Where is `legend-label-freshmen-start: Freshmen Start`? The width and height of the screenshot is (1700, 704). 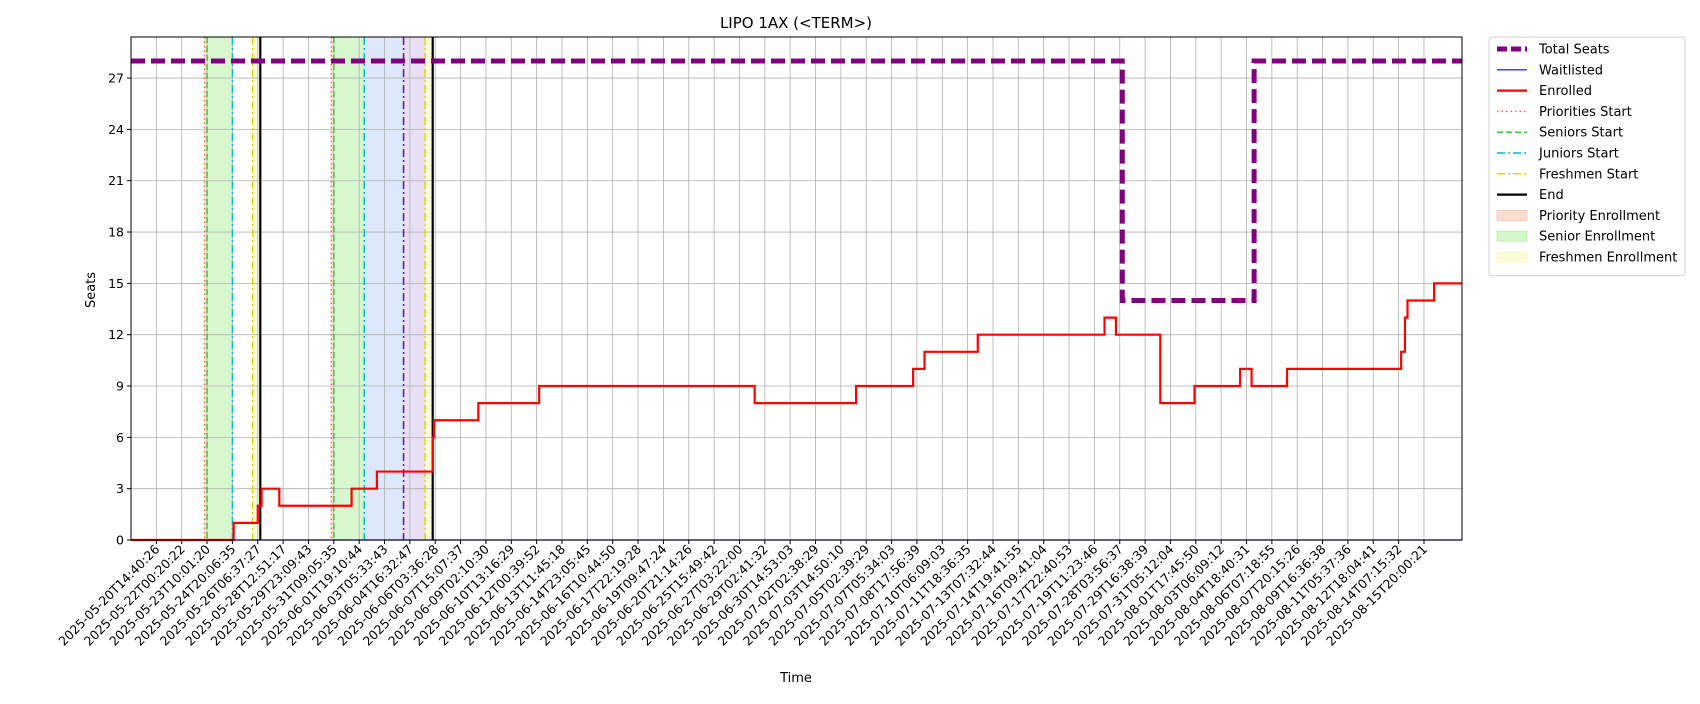 legend-label-freshmen-start: Freshmen Start is located at coordinates (1588, 174).